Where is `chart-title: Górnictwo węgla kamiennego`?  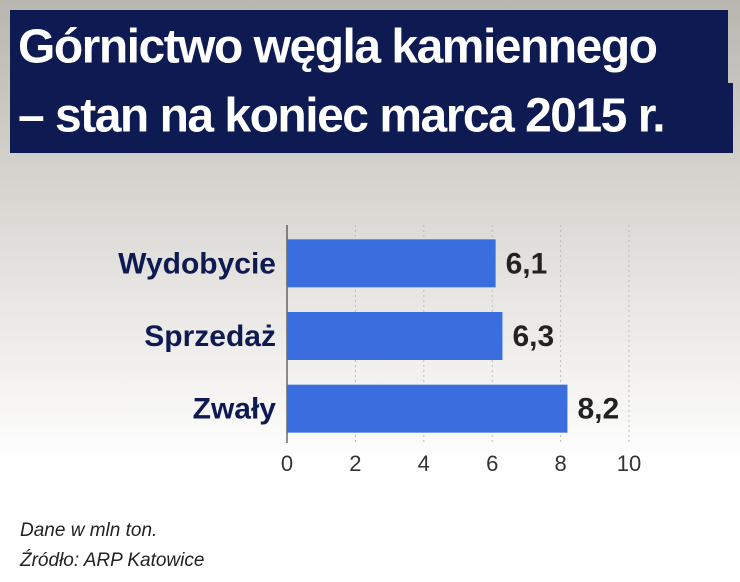 chart-title: Górnictwo węgla kamiennego is located at coordinates (337, 47).